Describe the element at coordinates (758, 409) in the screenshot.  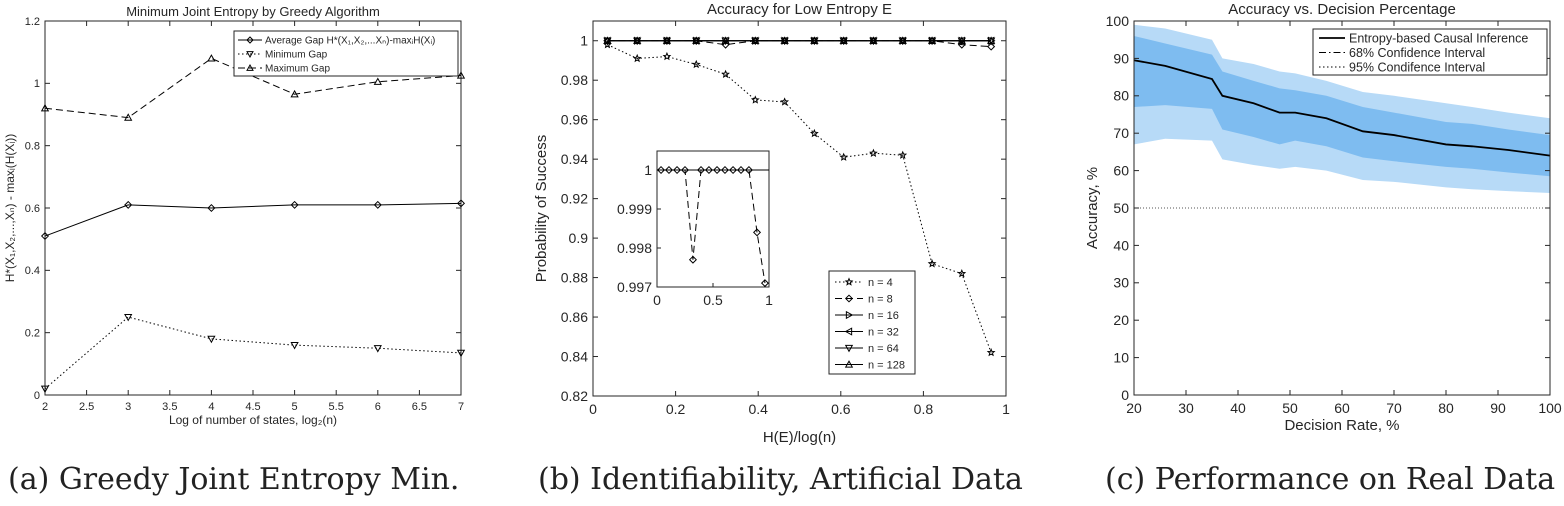
I see `b-x-tick-label: 0.4` at that location.